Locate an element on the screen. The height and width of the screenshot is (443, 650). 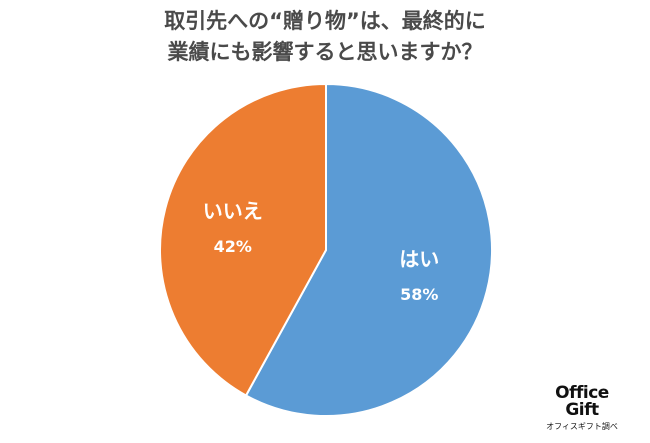
pie-slice-1-value-label: 42% is located at coordinates (233, 246).